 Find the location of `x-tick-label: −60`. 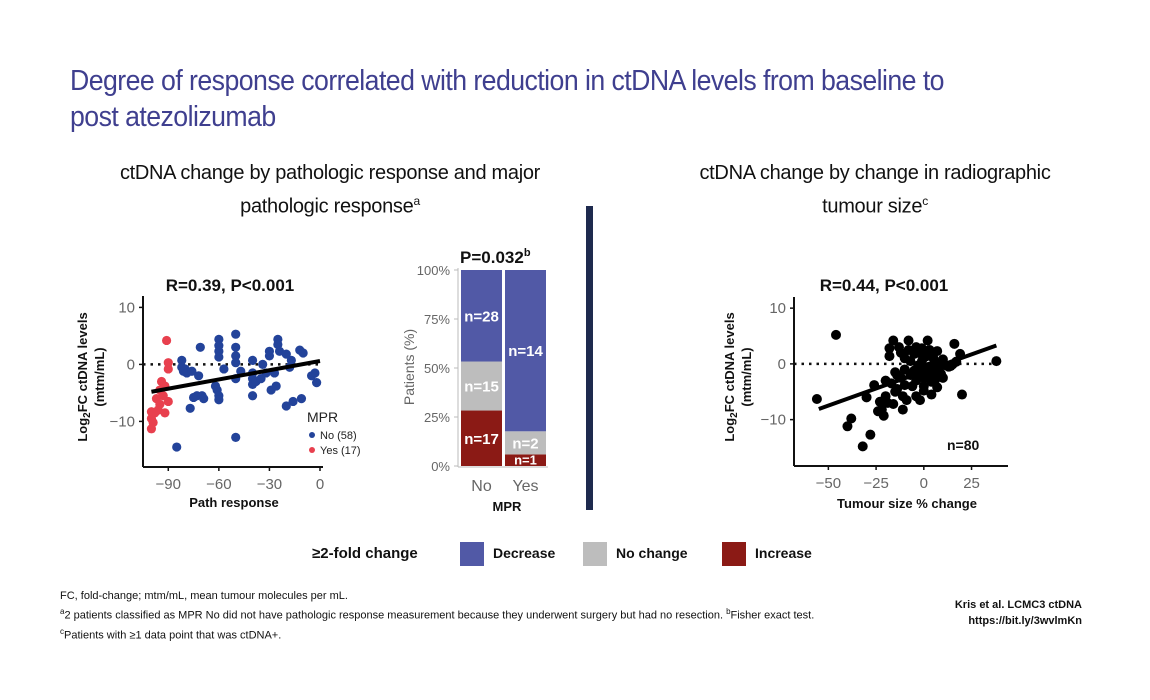

x-tick-label: −60 is located at coordinates (218, 484).